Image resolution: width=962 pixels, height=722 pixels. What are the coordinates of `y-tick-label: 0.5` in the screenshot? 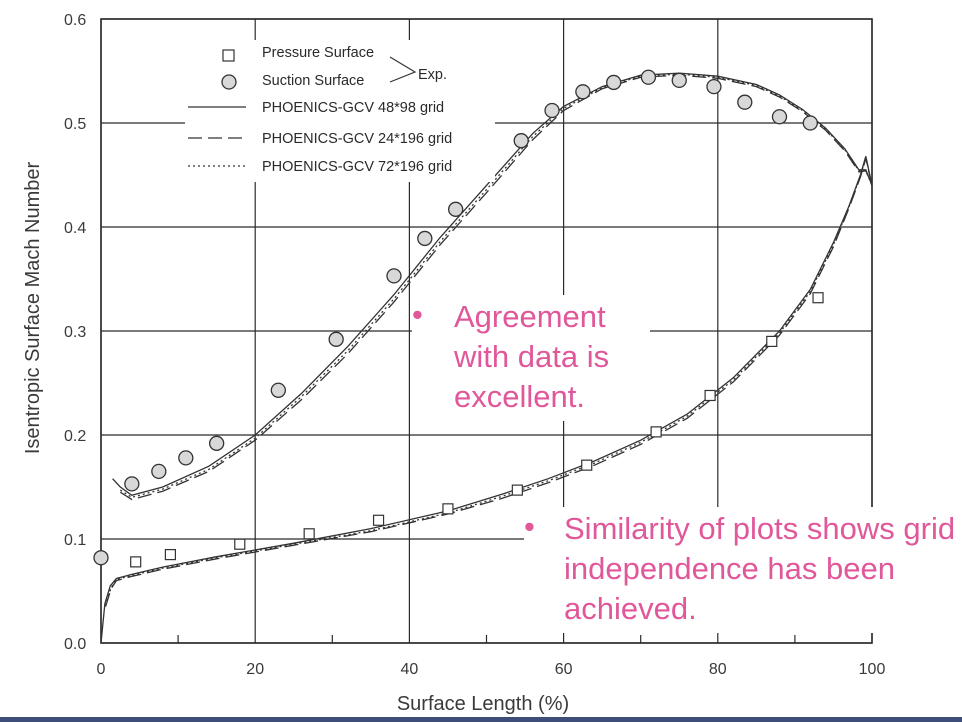 It's located at (75, 124).